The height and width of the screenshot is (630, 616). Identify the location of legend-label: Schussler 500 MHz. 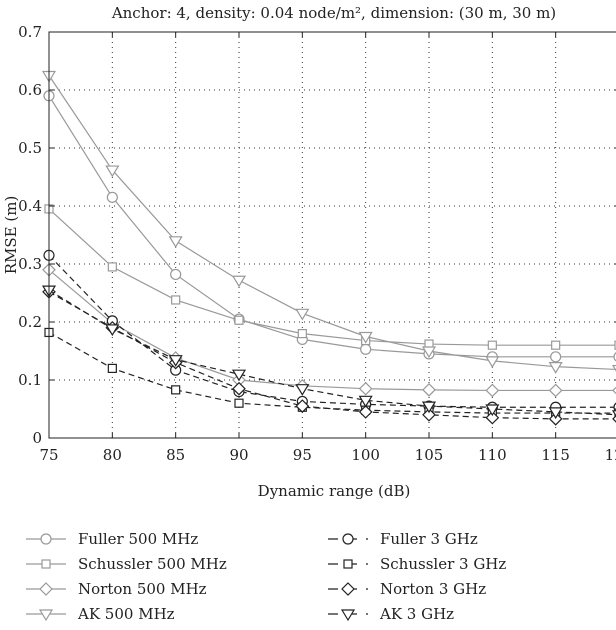
(152, 564).